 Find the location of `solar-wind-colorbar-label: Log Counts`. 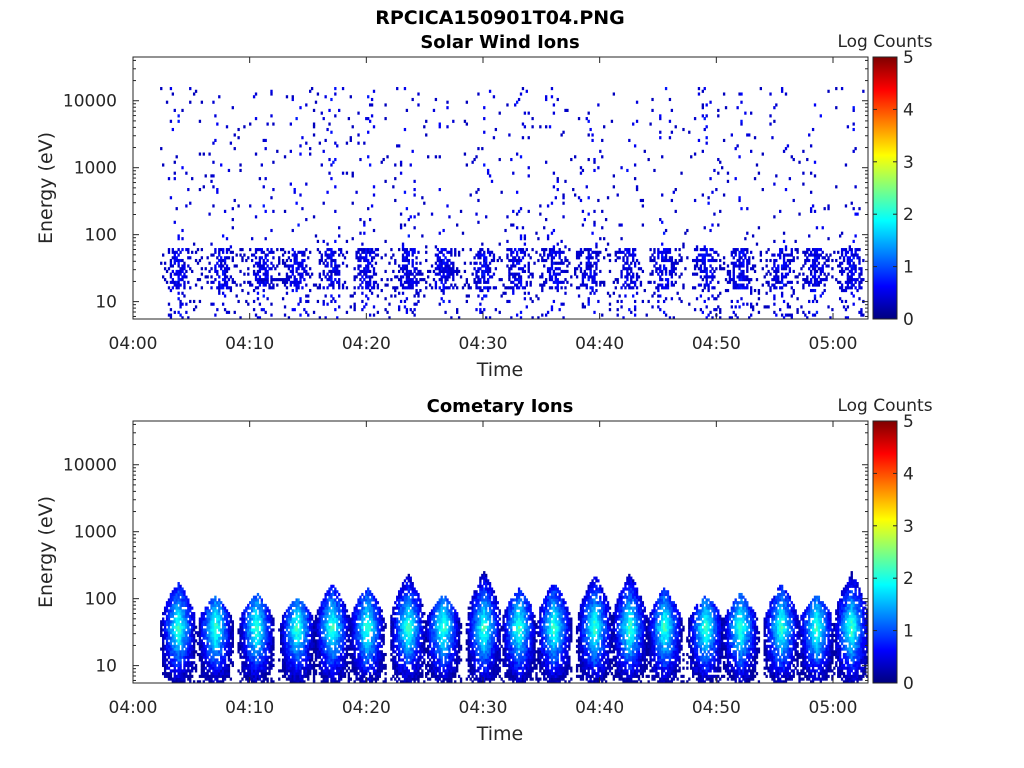

solar-wind-colorbar-label: Log Counts is located at coordinates (884, 42).